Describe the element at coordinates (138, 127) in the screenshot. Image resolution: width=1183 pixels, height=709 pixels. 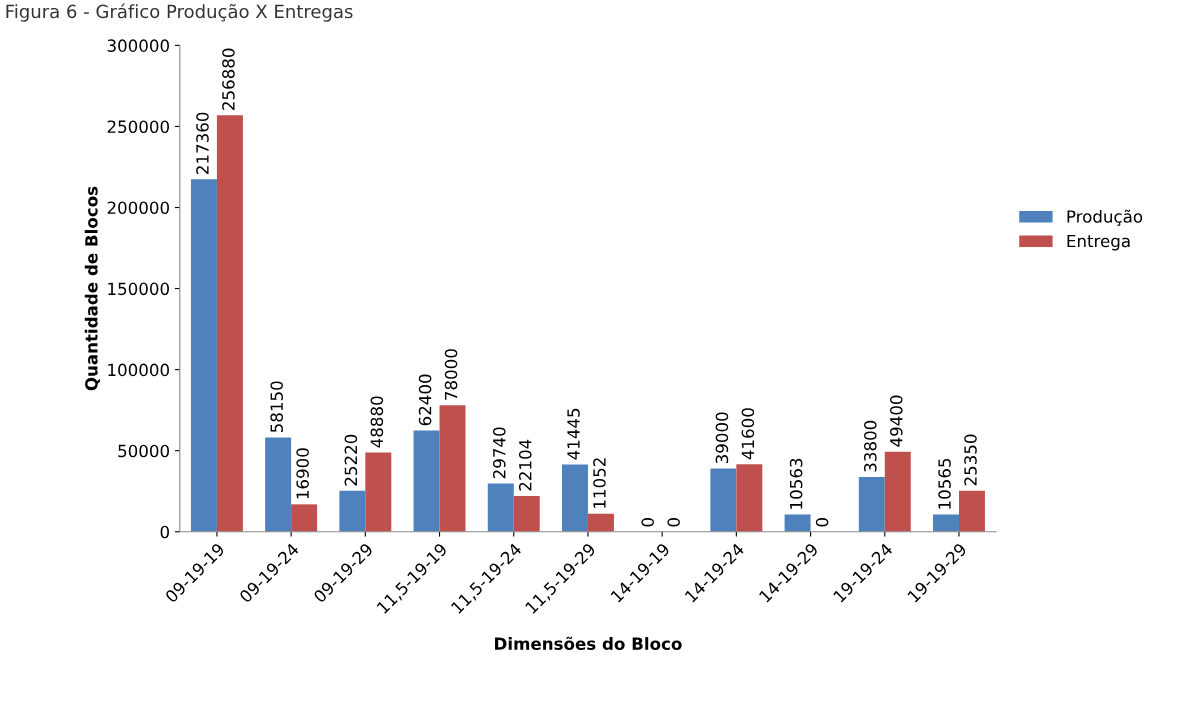
I see `y-tick-label: 250000` at that location.